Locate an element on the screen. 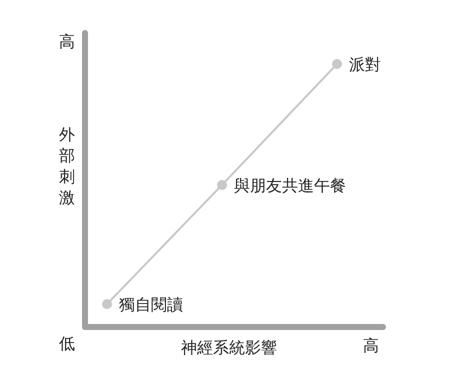 The width and height of the screenshot is (455, 381). x-axis-title: 神經系統影響 is located at coordinates (229, 347).